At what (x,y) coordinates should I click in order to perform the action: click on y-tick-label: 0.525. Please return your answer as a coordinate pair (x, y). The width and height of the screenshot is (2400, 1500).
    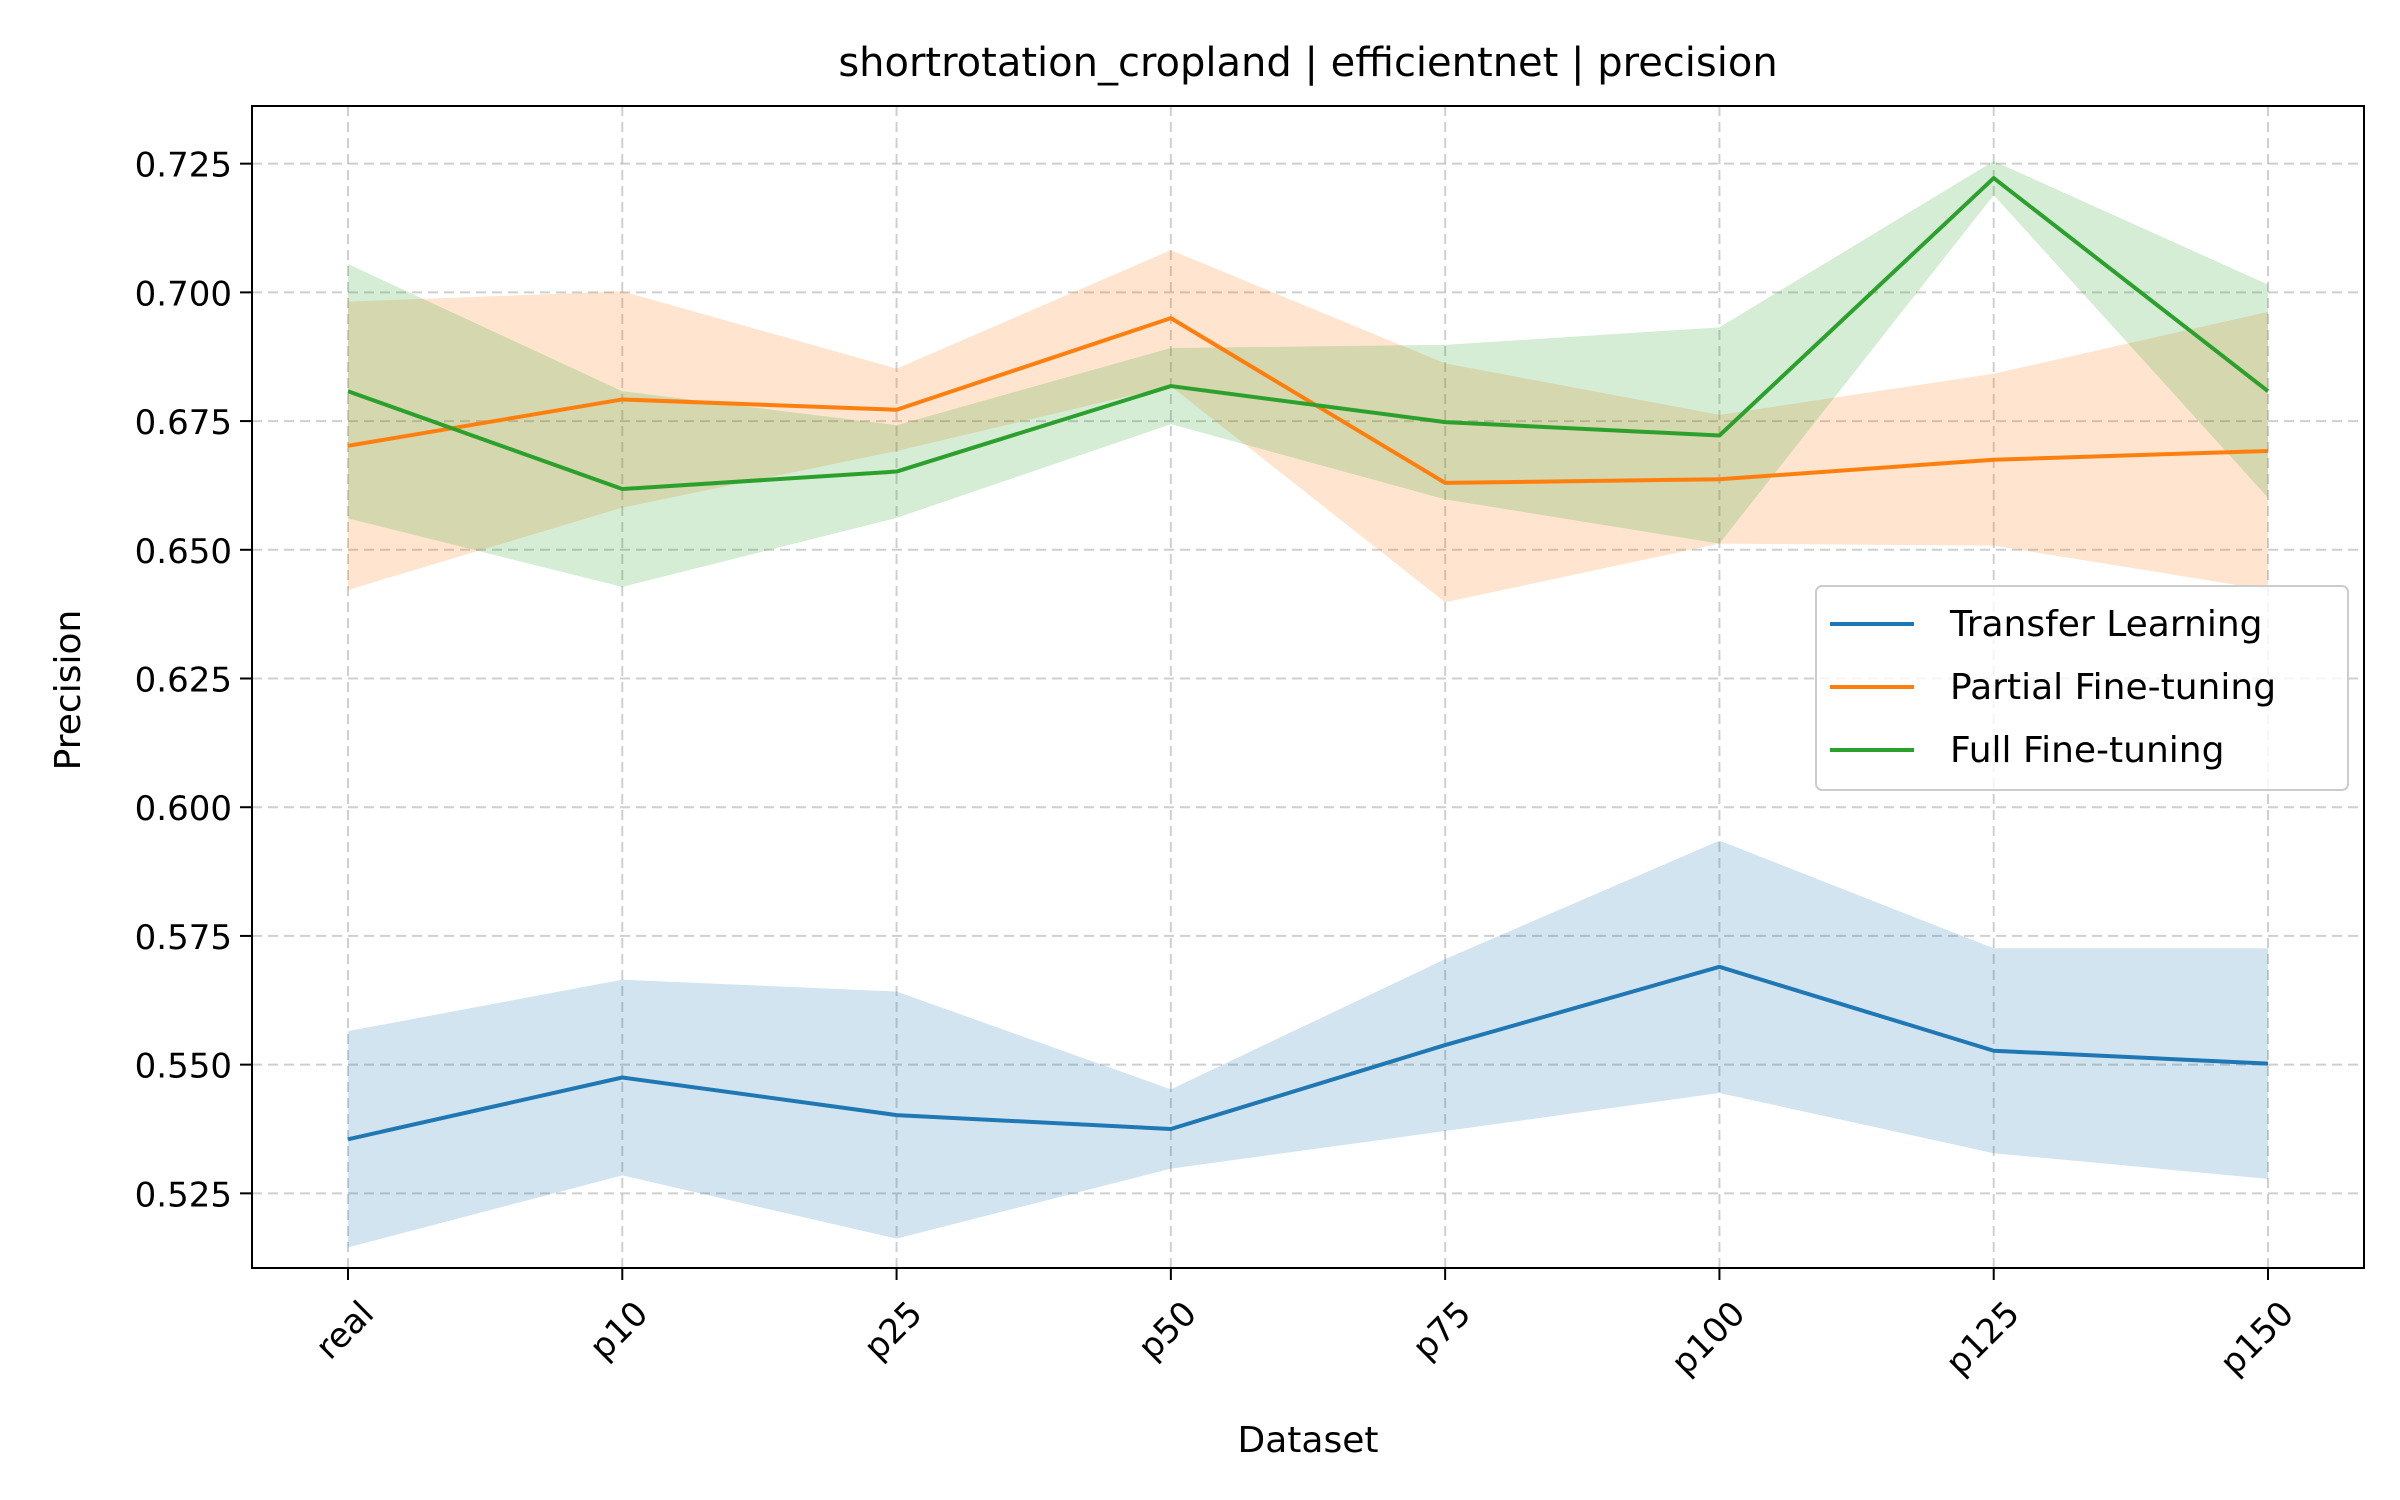
    Looking at the image, I should click on (183, 1195).